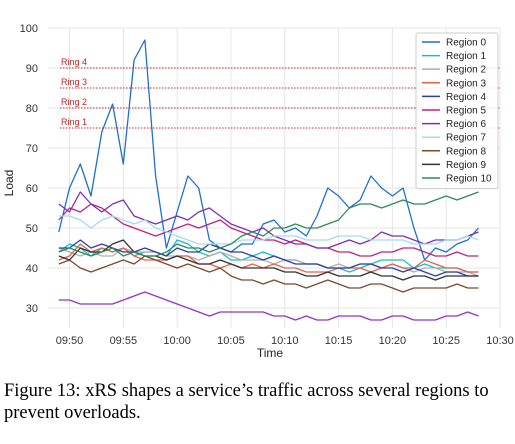  What do you see at coordinates (446, 341) in the screenshot?
I see `x-tick-label: 10:25` at bounding box center [446, 341].